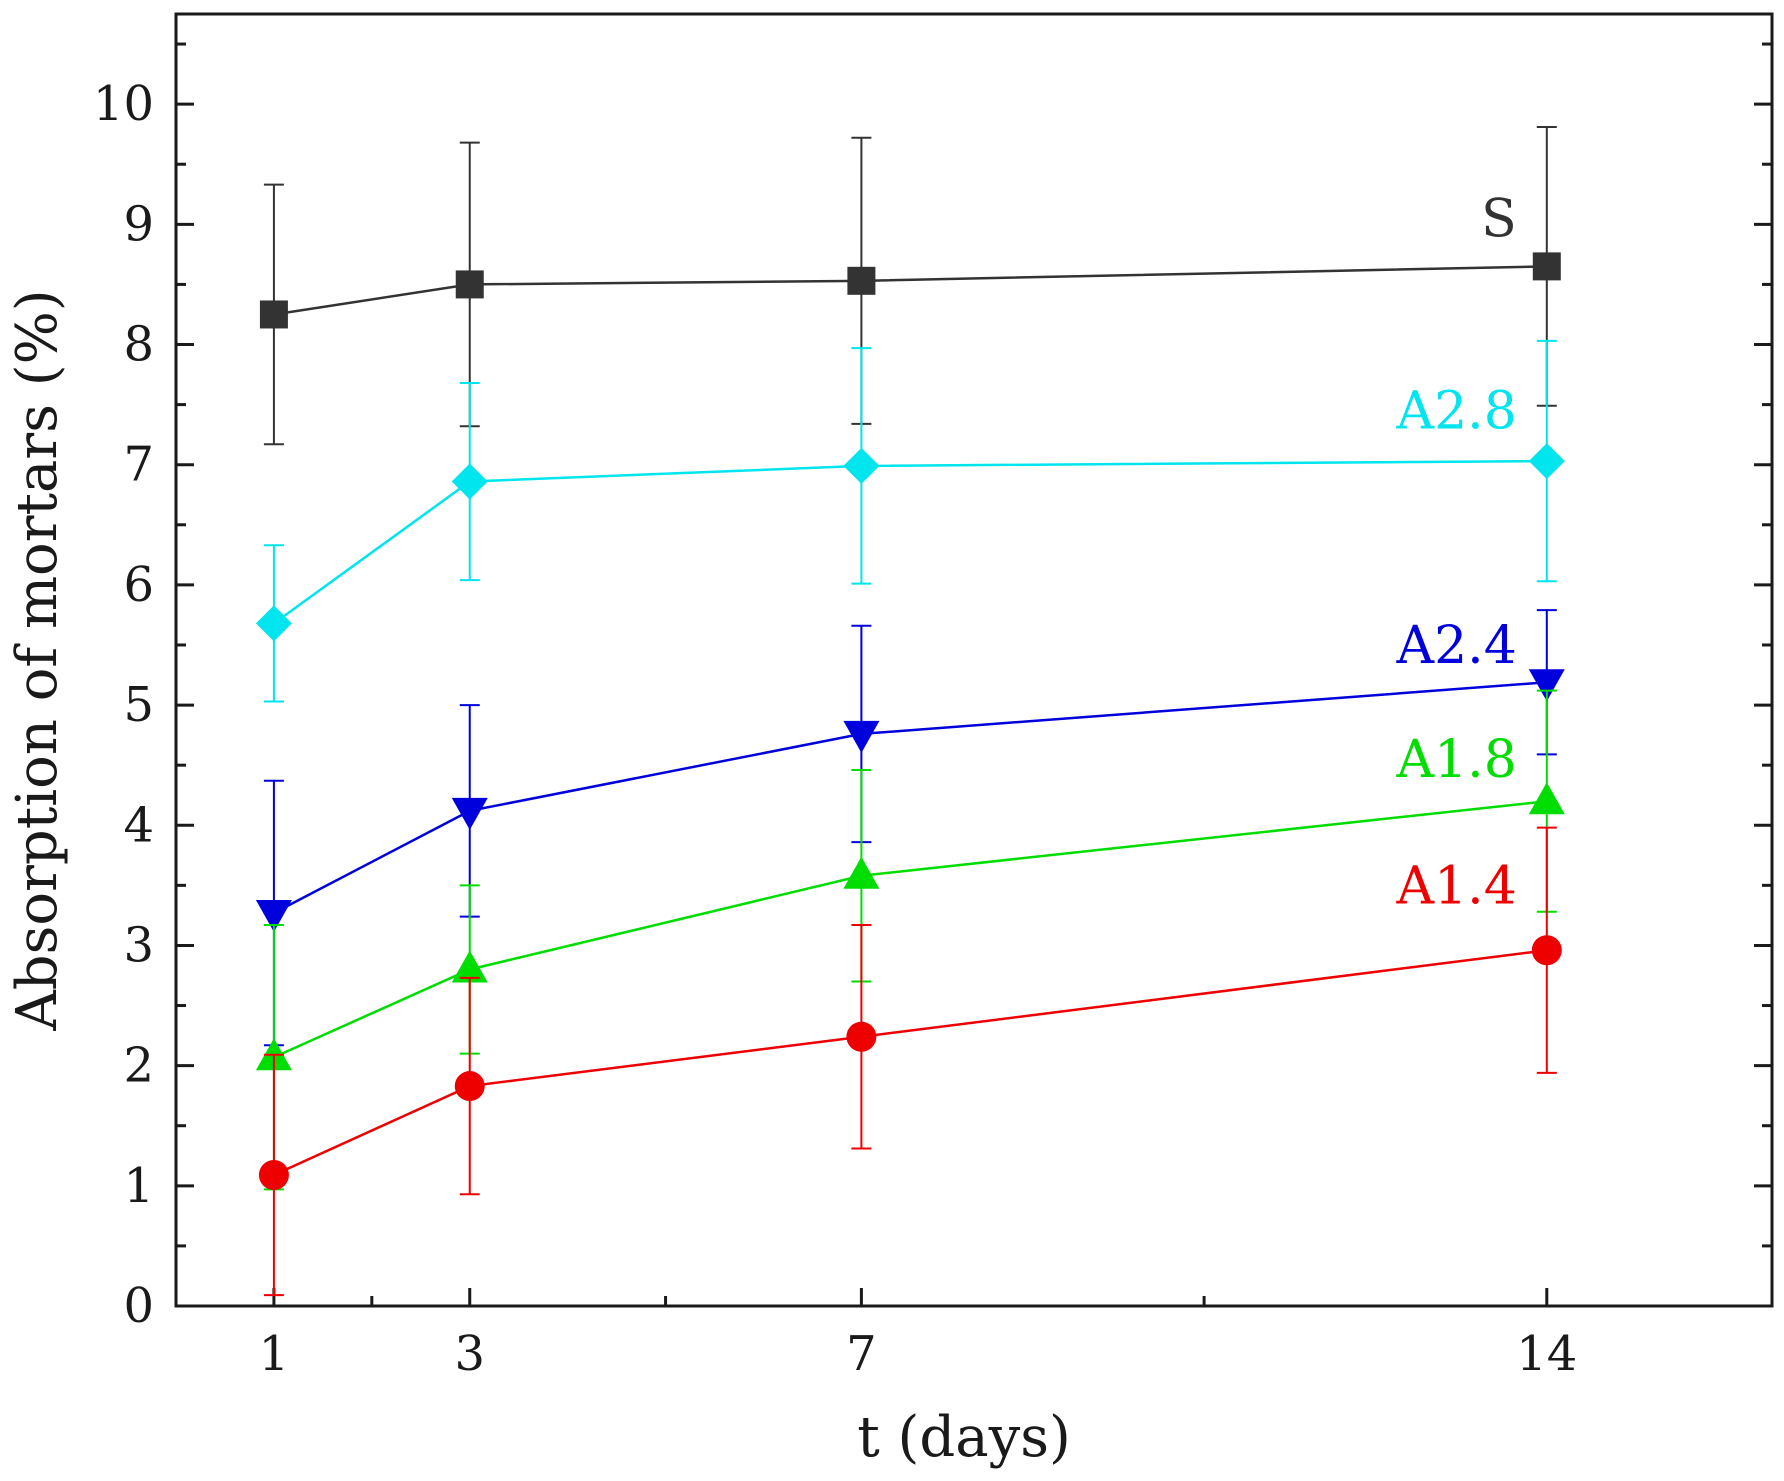 The image size is (1784, 1481). Describe the element at coordinates (138, 585) in the screenshot. I see `y-tick-label: 6` at that location.